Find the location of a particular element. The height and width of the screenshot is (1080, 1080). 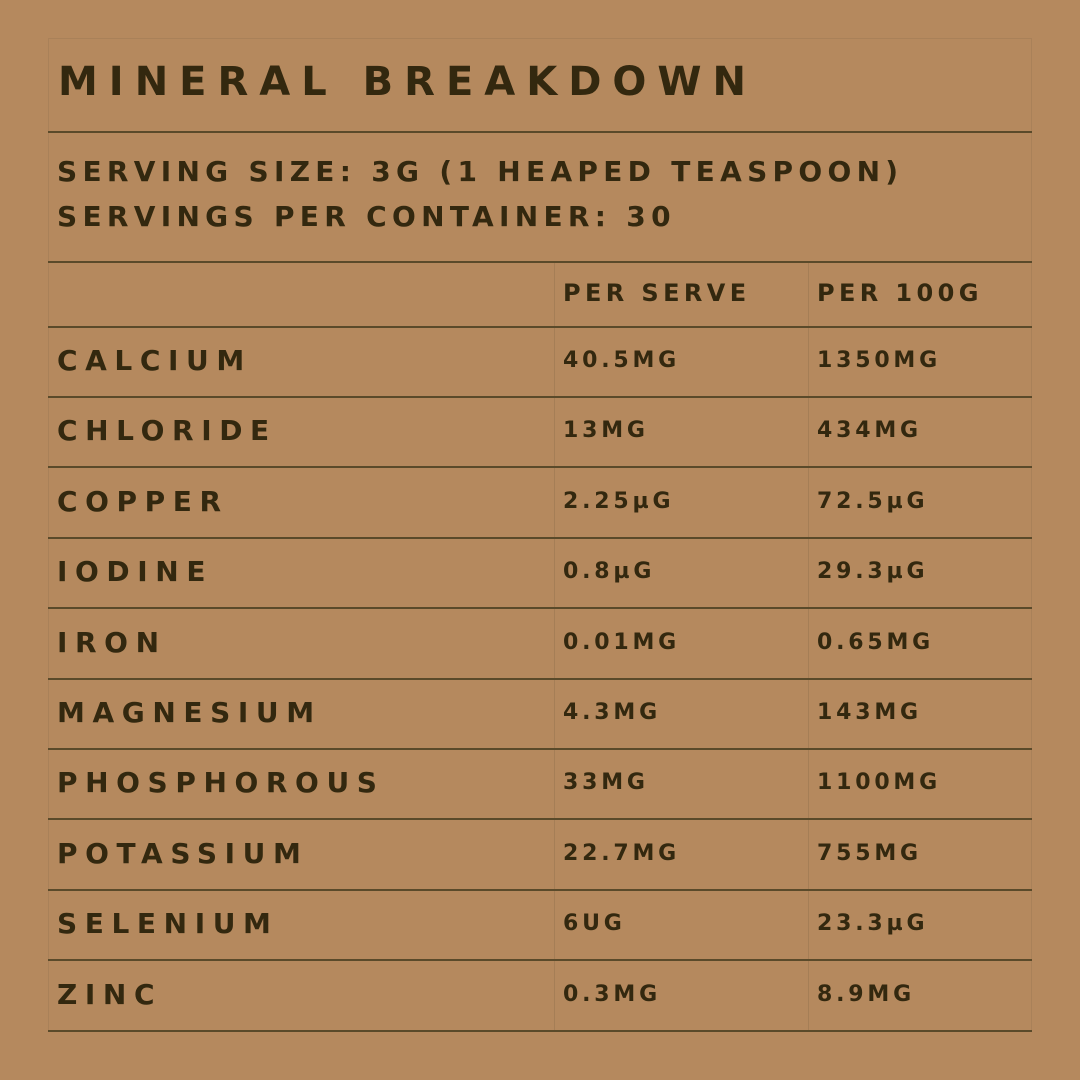

servings-per-container: SERVINGS PER CONTAINER: 30 is located at coordinates (366, 216).